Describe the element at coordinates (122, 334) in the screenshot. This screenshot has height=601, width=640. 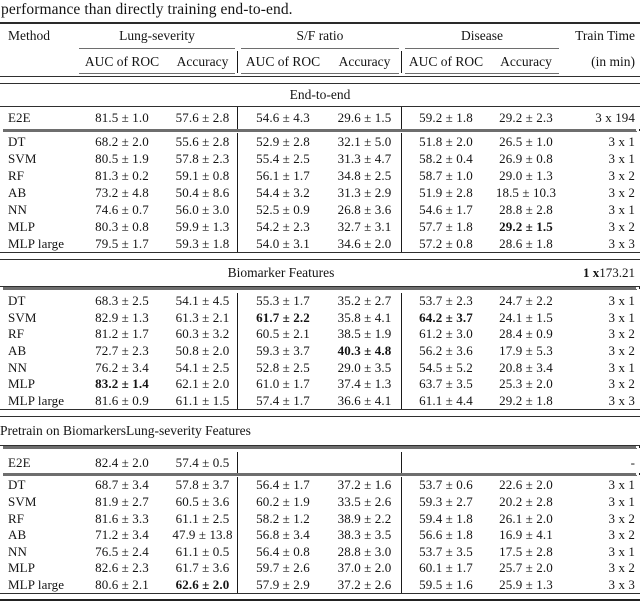
I see `lung-auc-cell: 81.2 ± 1.7` at that location.